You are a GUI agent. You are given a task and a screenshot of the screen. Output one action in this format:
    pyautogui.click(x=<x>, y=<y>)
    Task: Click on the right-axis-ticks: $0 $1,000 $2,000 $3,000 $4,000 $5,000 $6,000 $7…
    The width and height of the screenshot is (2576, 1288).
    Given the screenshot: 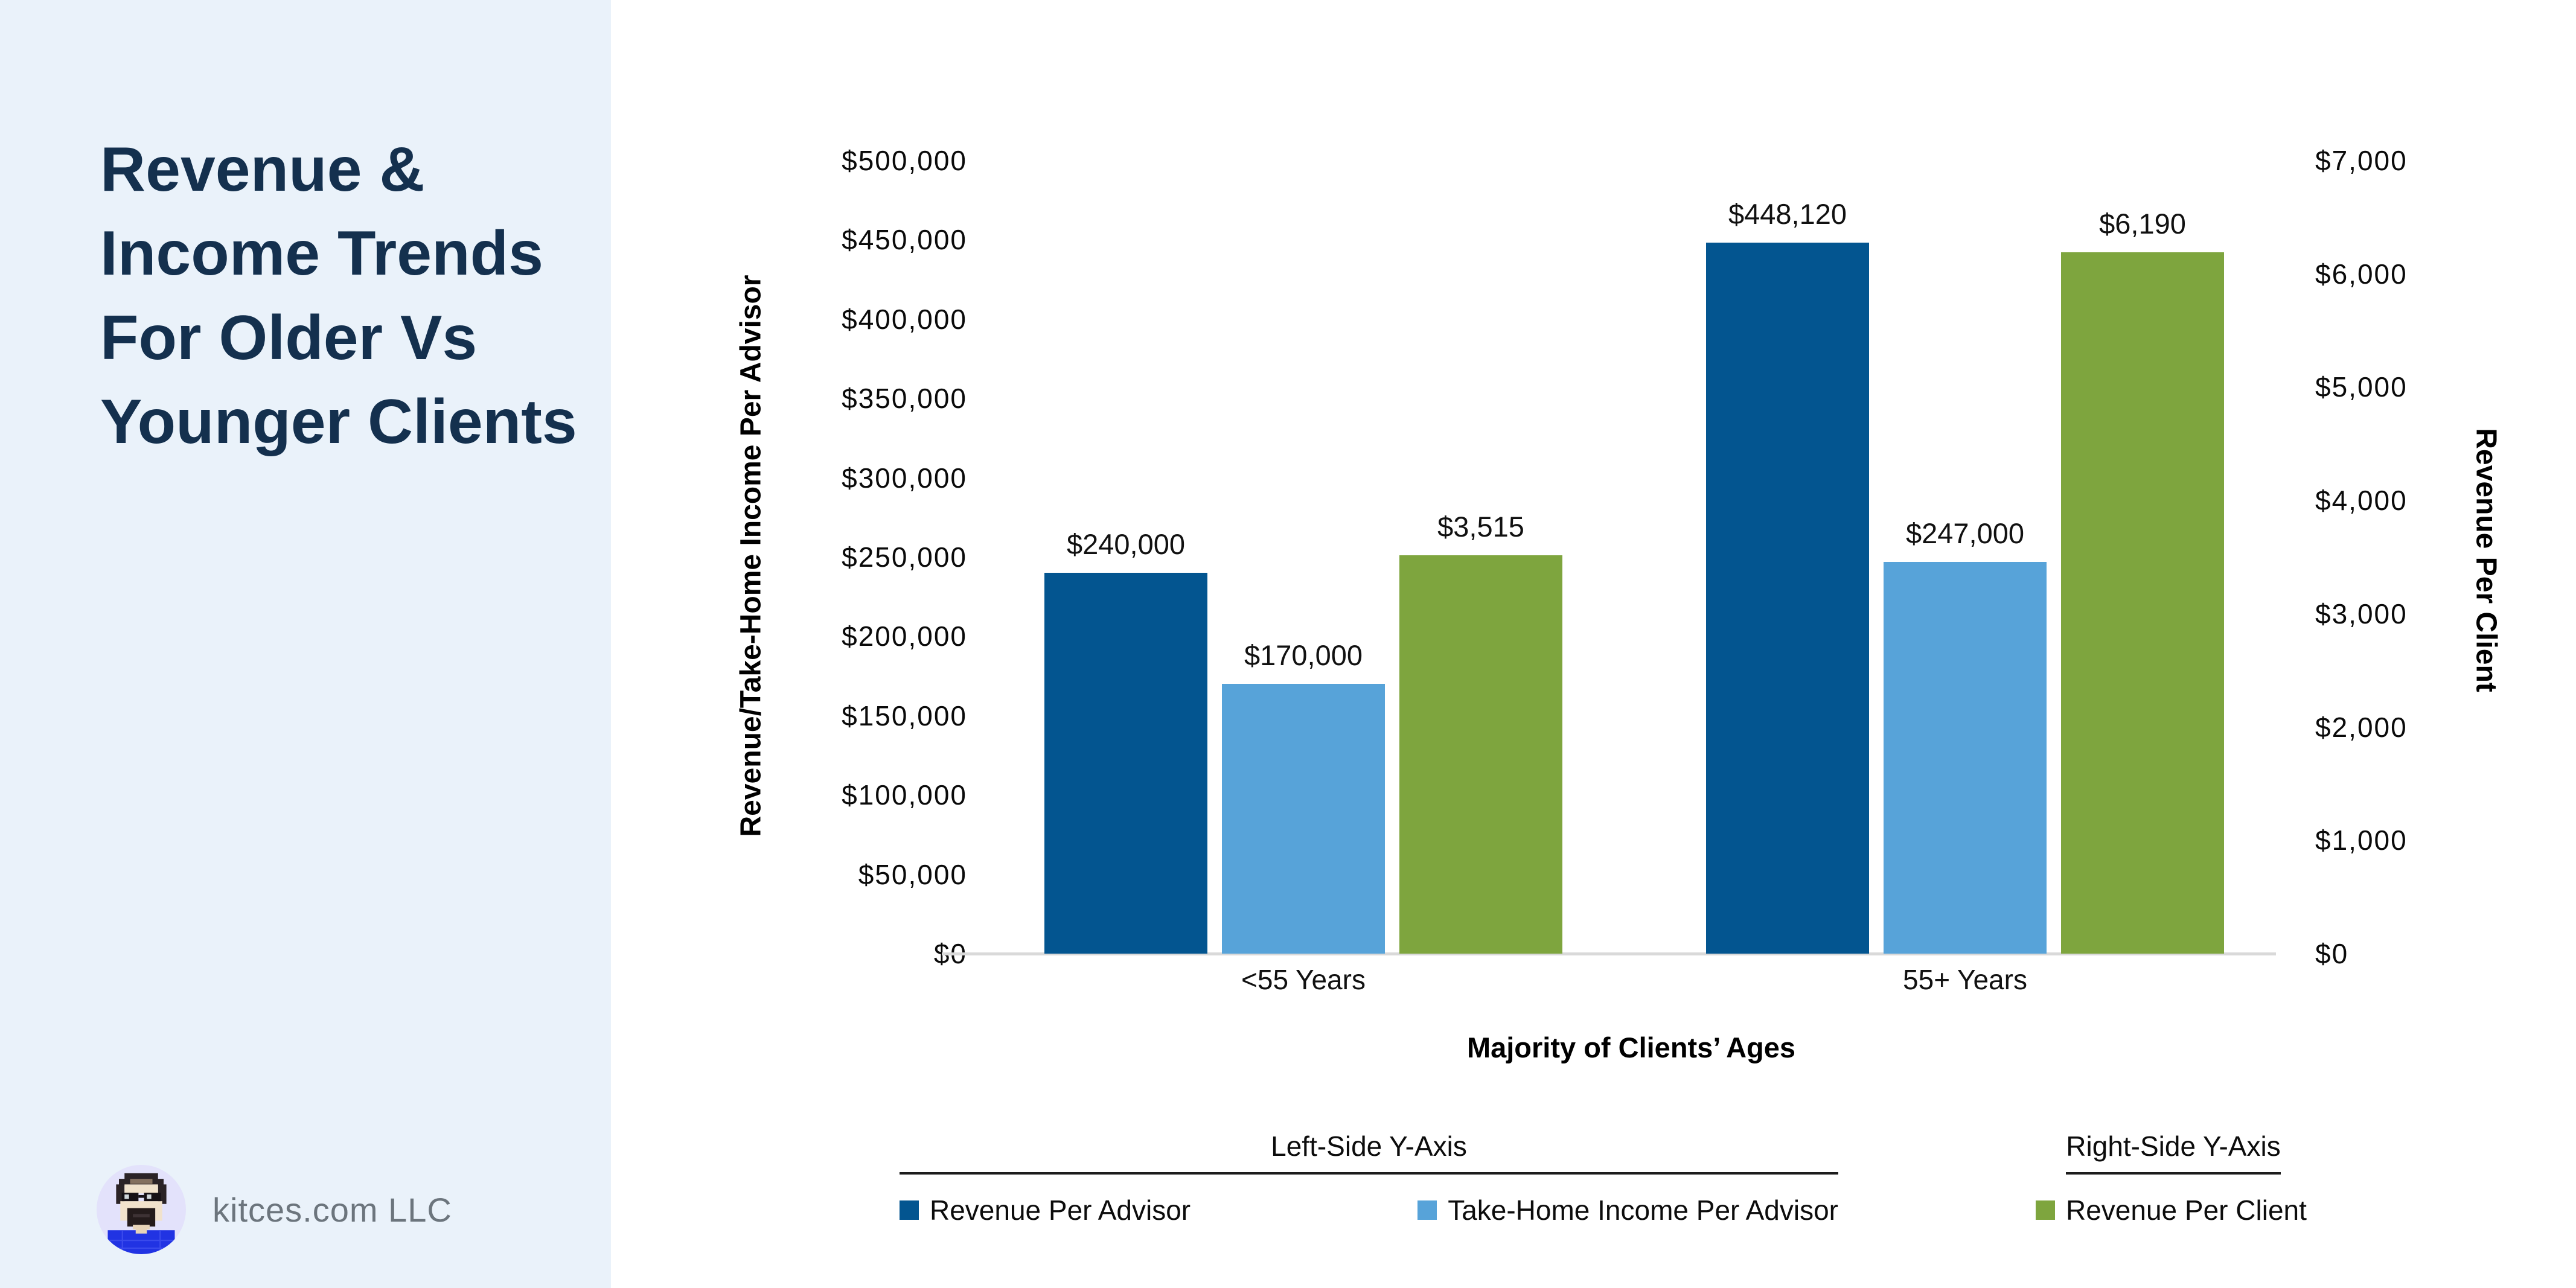 What is the action you would take?
    pyautogui.click(x=2442, y=557)
    